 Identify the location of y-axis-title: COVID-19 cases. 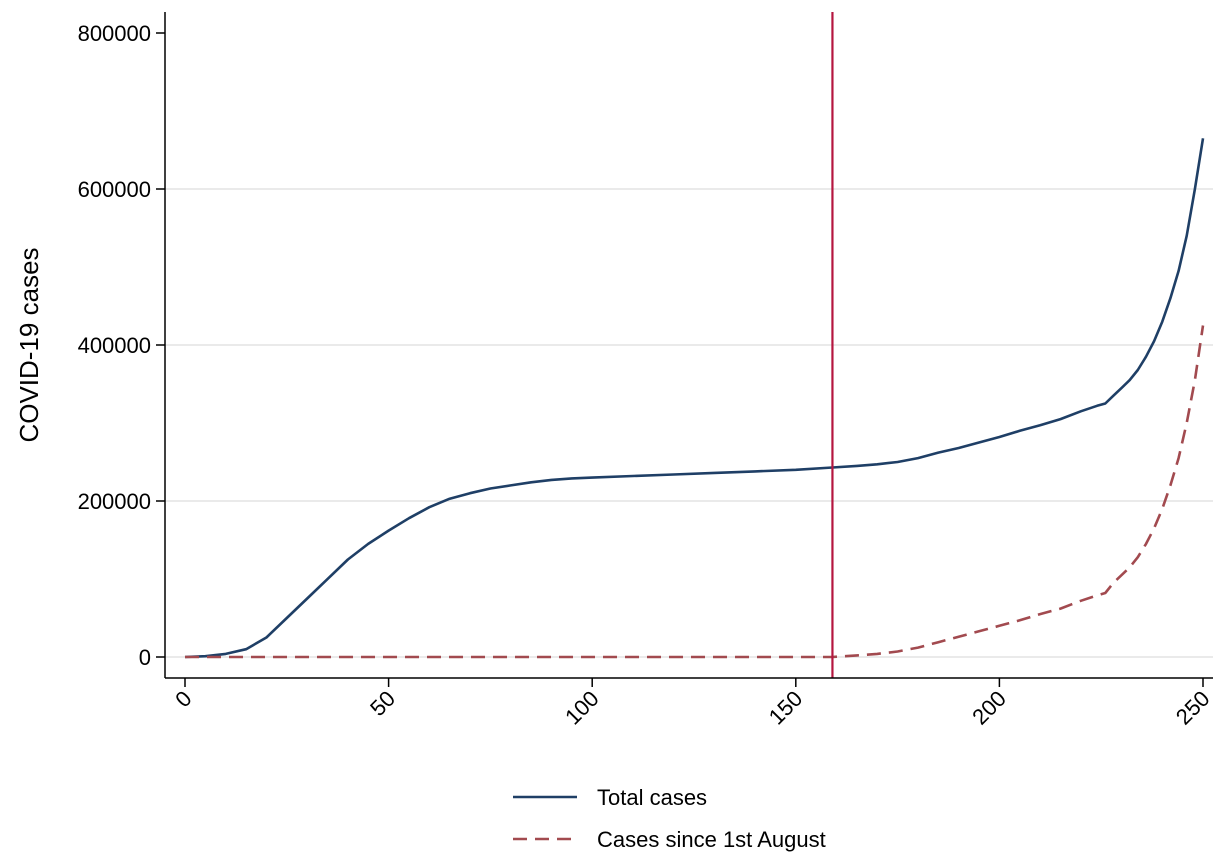
(29, 344).